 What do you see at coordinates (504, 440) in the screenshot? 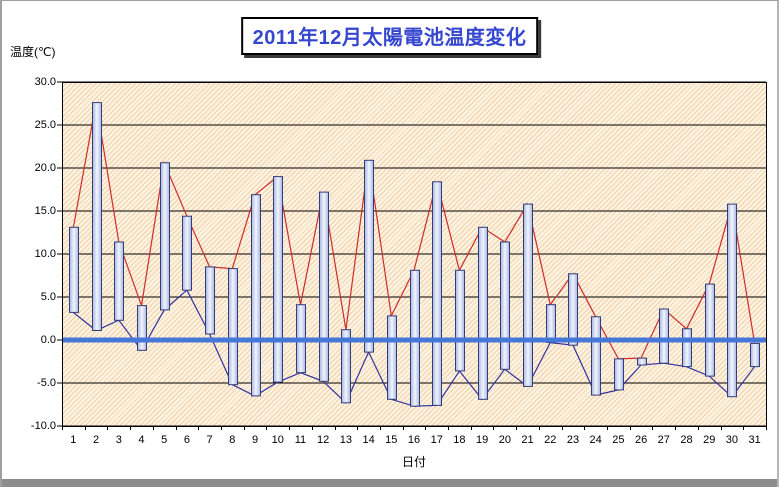
I see `x-tick-label-20: 20` at bounding box center [504, 440].